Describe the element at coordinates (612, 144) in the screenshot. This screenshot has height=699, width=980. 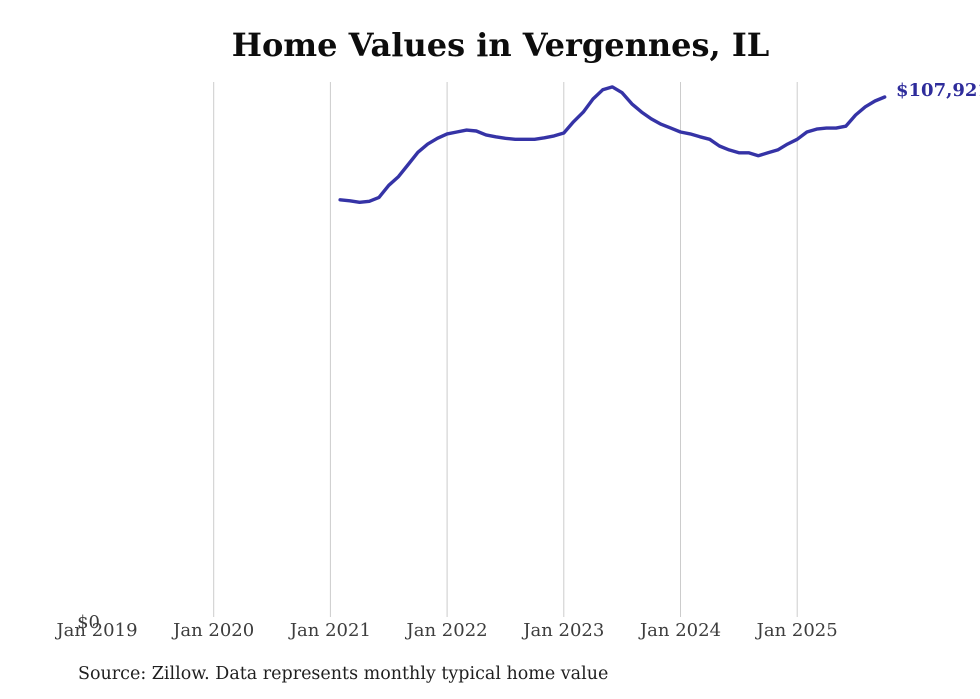
I see `home-value-line` at that location.